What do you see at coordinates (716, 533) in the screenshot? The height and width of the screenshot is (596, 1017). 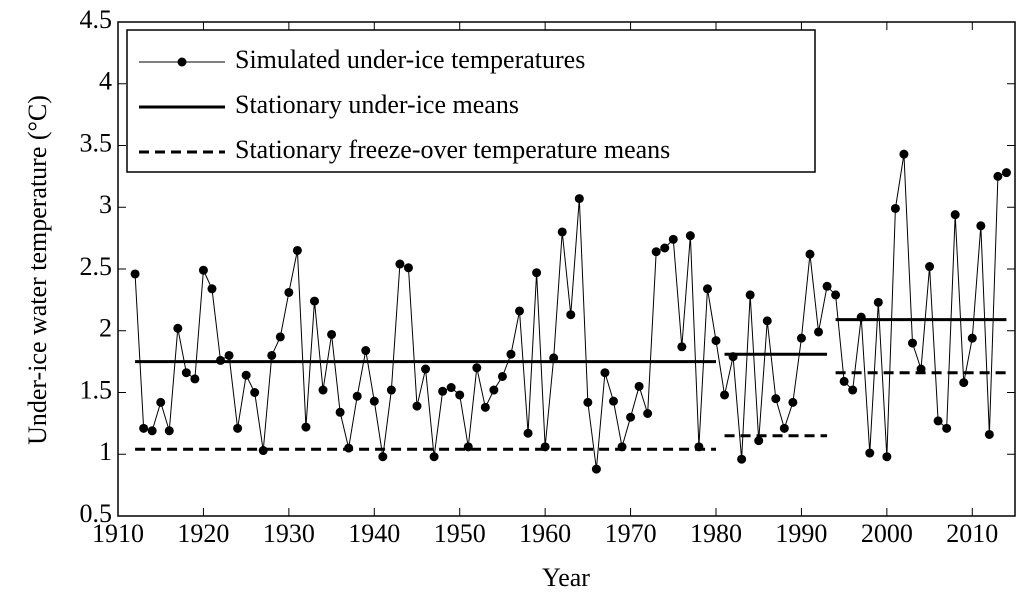 I see `x-tick-label: 1980` at bounding box center [716, 533].